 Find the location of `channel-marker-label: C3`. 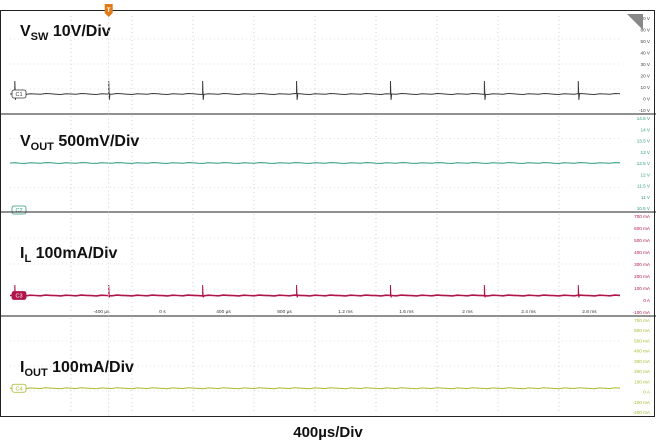

channel-marker-label: C3 is located at coordinates (18, 297).